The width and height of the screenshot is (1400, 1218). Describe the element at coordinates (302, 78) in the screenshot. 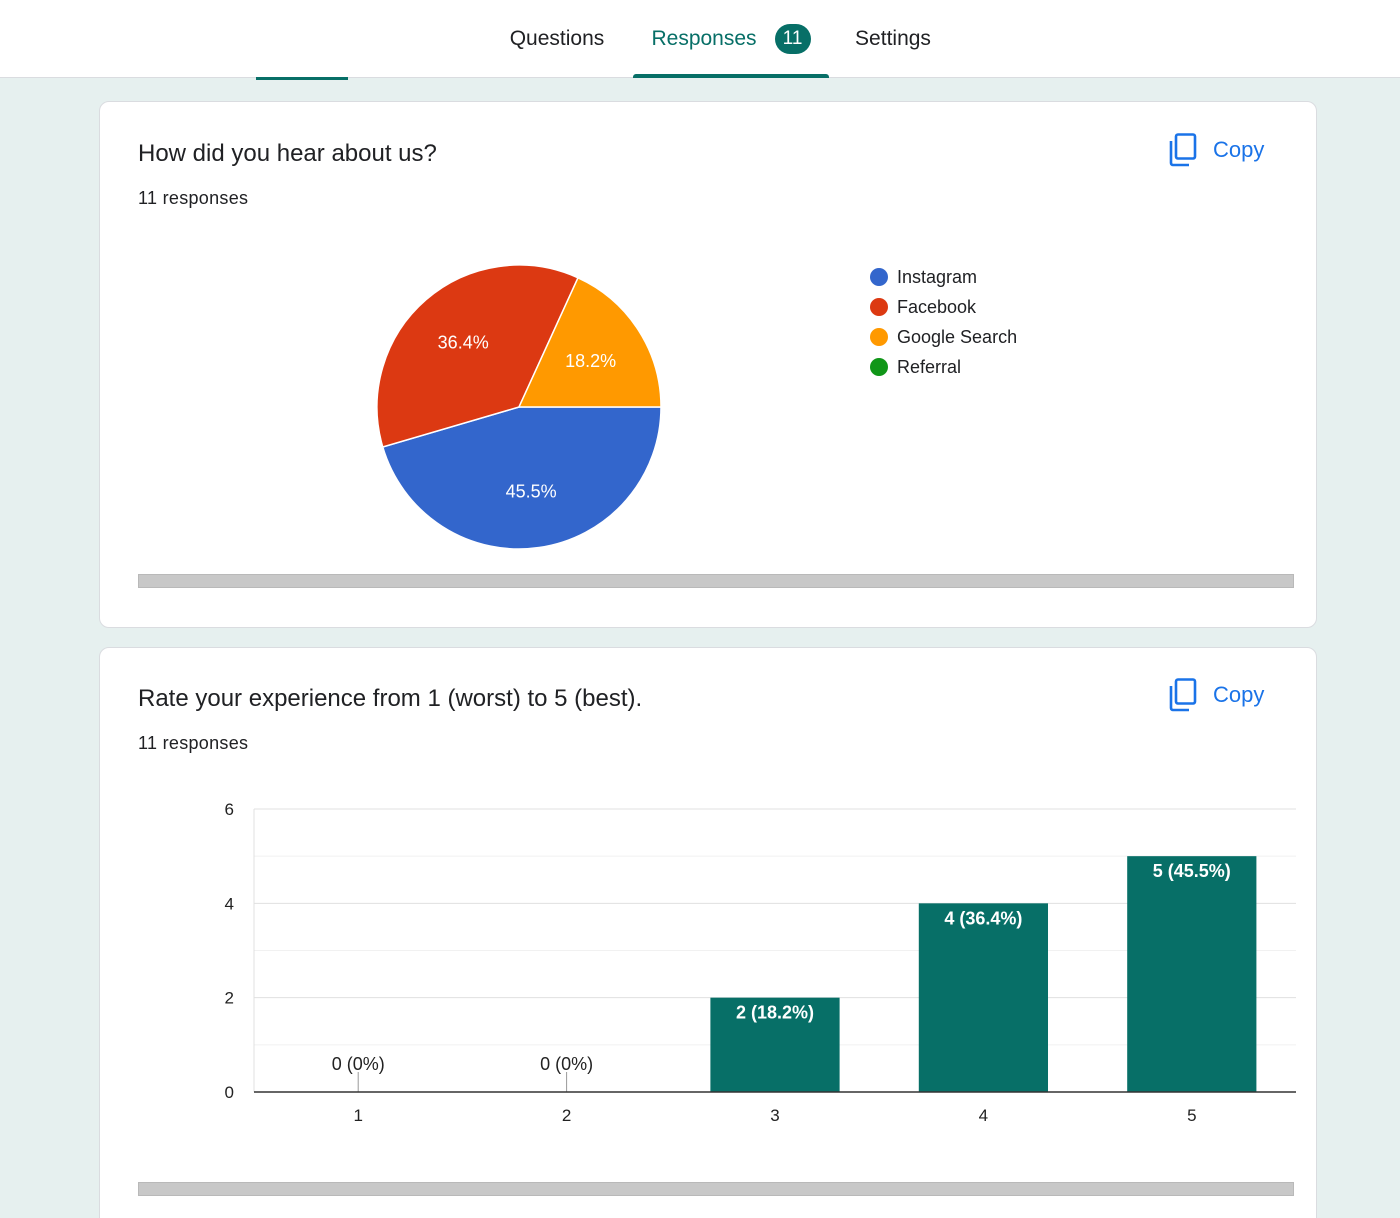

I see `tab-indicator-remnant` at that location.